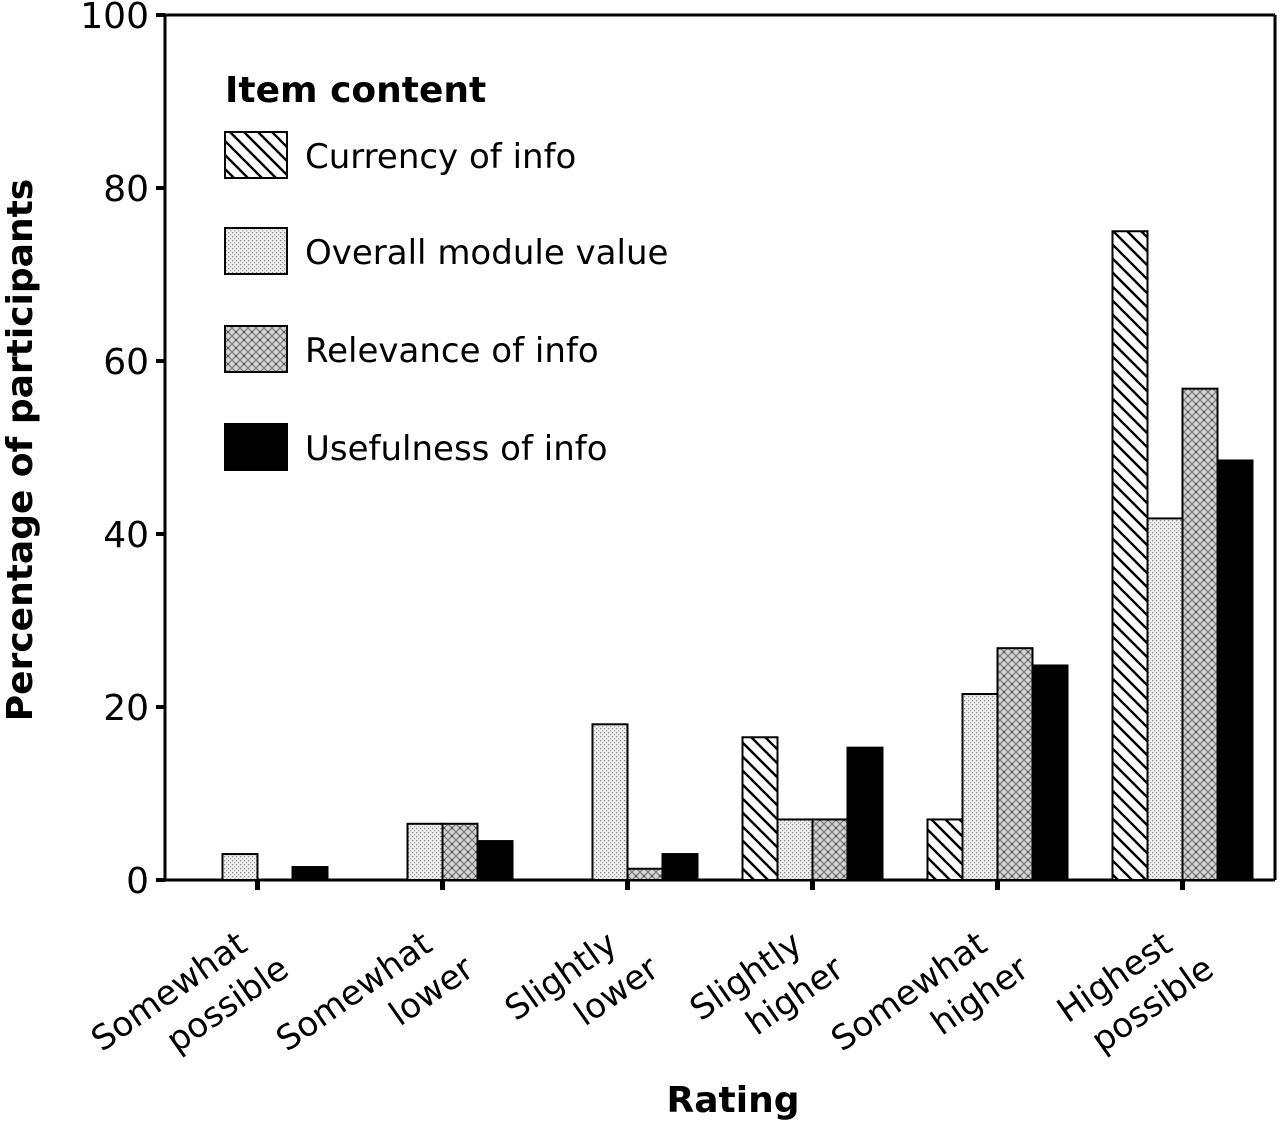 The height and width of the screenshot is (1128, 1280). I want to click on y-axis-title: Percentage of participants, so click(20, 450).